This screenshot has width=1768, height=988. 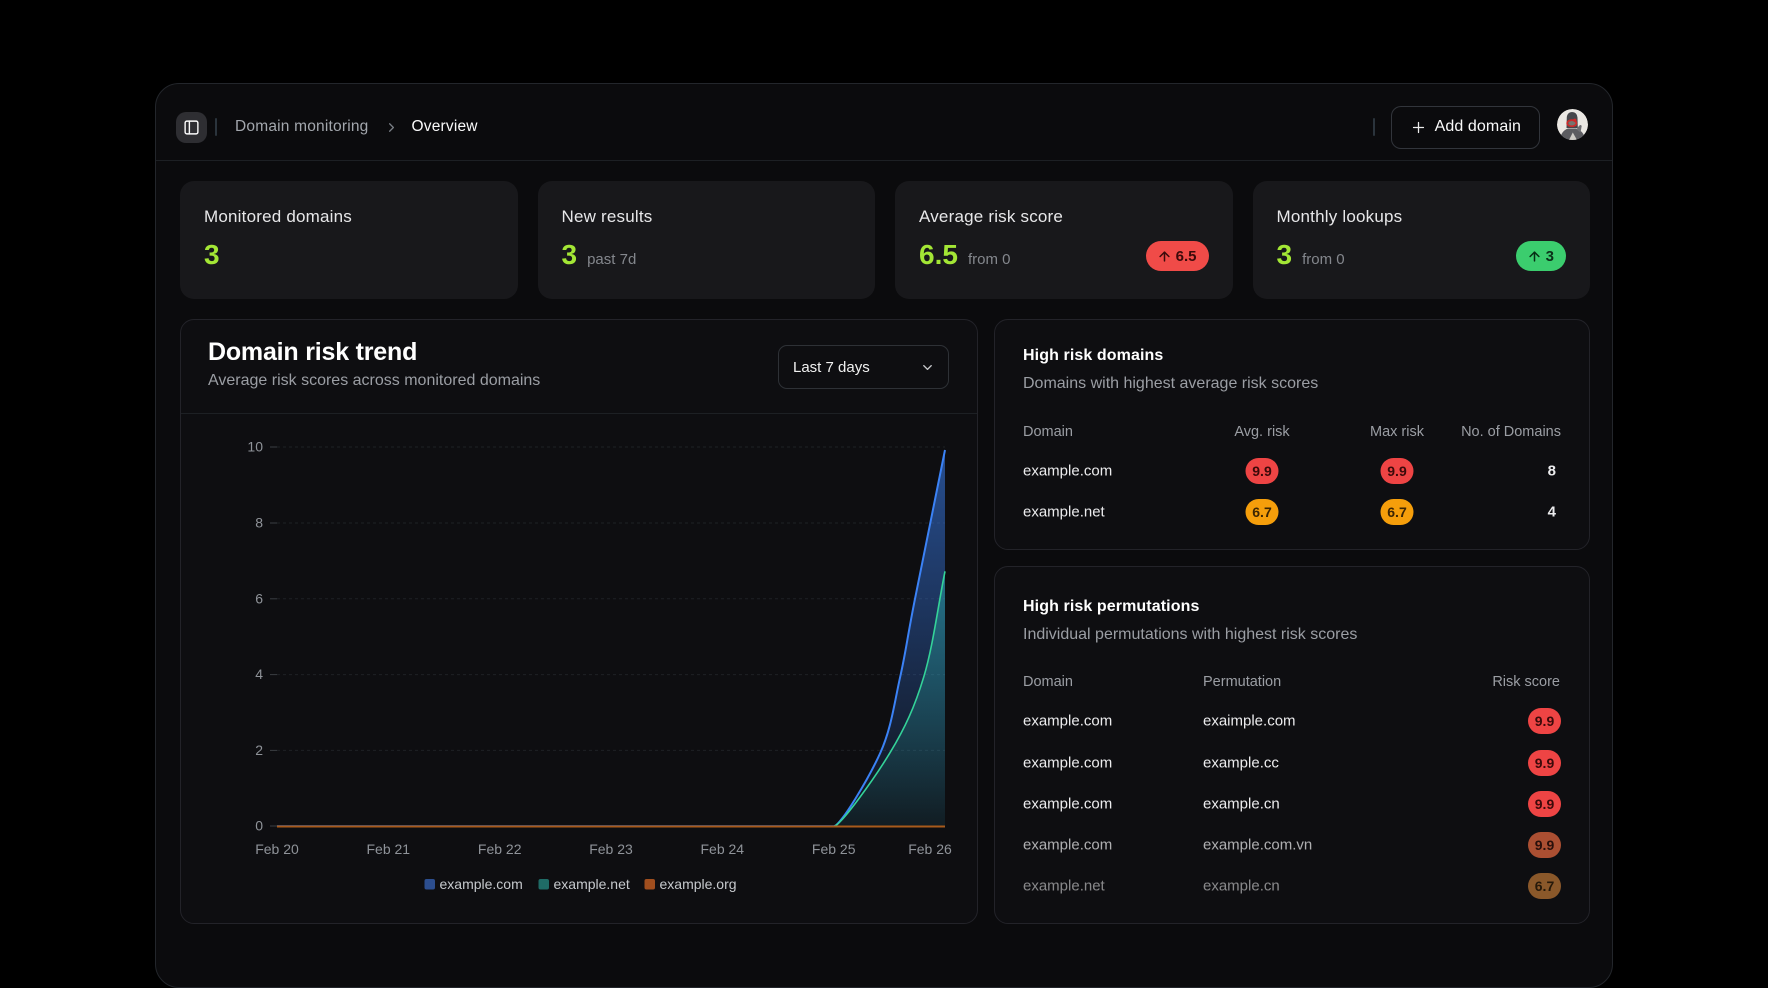 I want to click on svg-text: example.org, so click(x=698, y=884).